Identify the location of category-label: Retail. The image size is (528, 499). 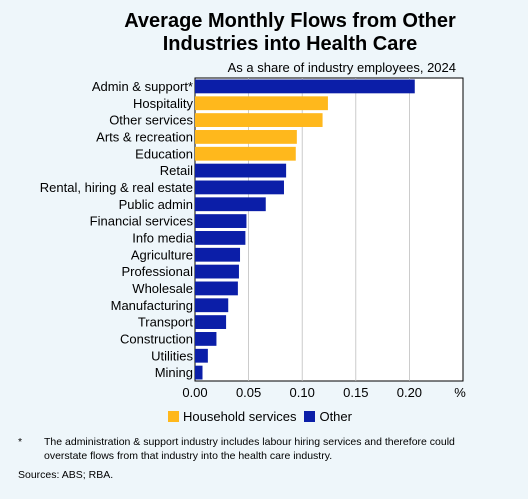
(176, 170).